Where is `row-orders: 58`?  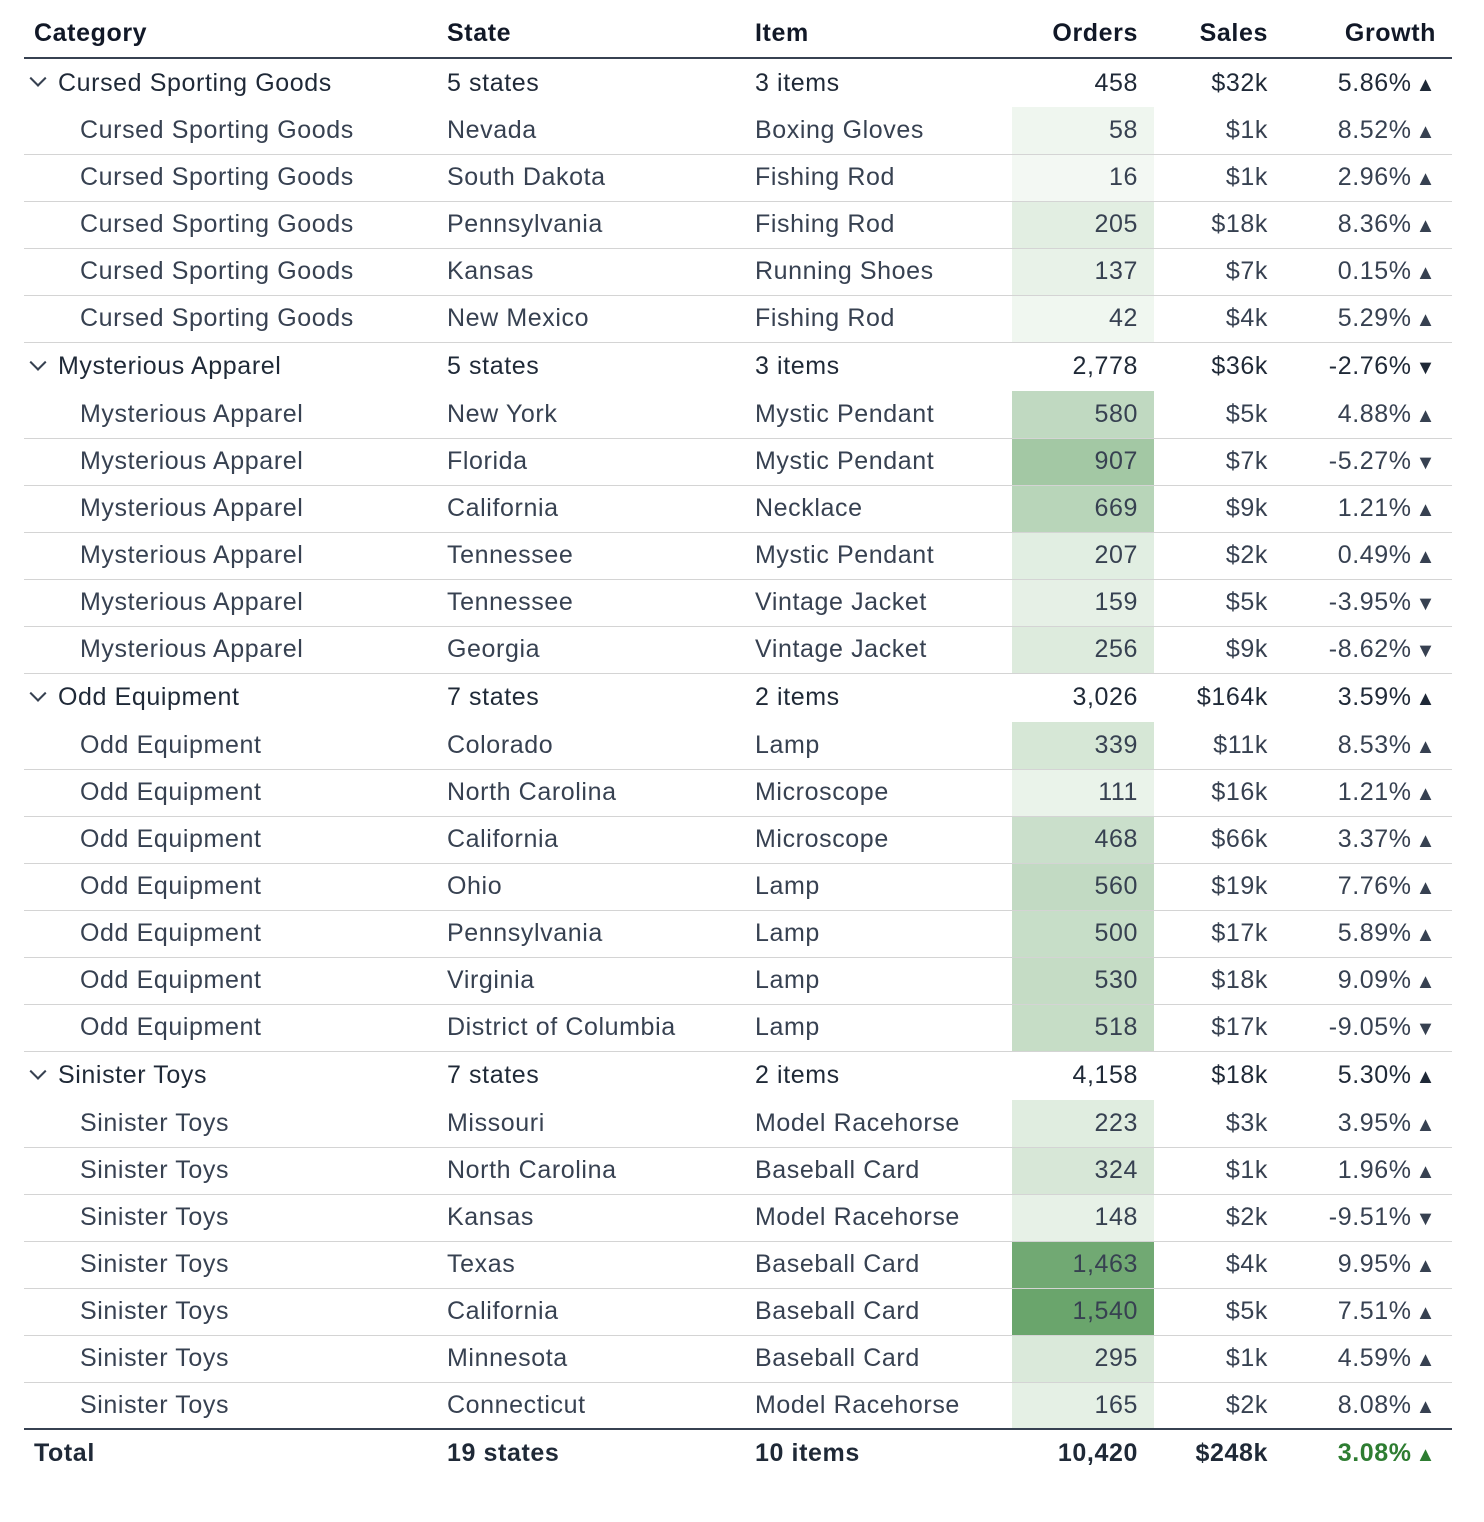 row-orders: 58 is located at coordinates (1083, 131).